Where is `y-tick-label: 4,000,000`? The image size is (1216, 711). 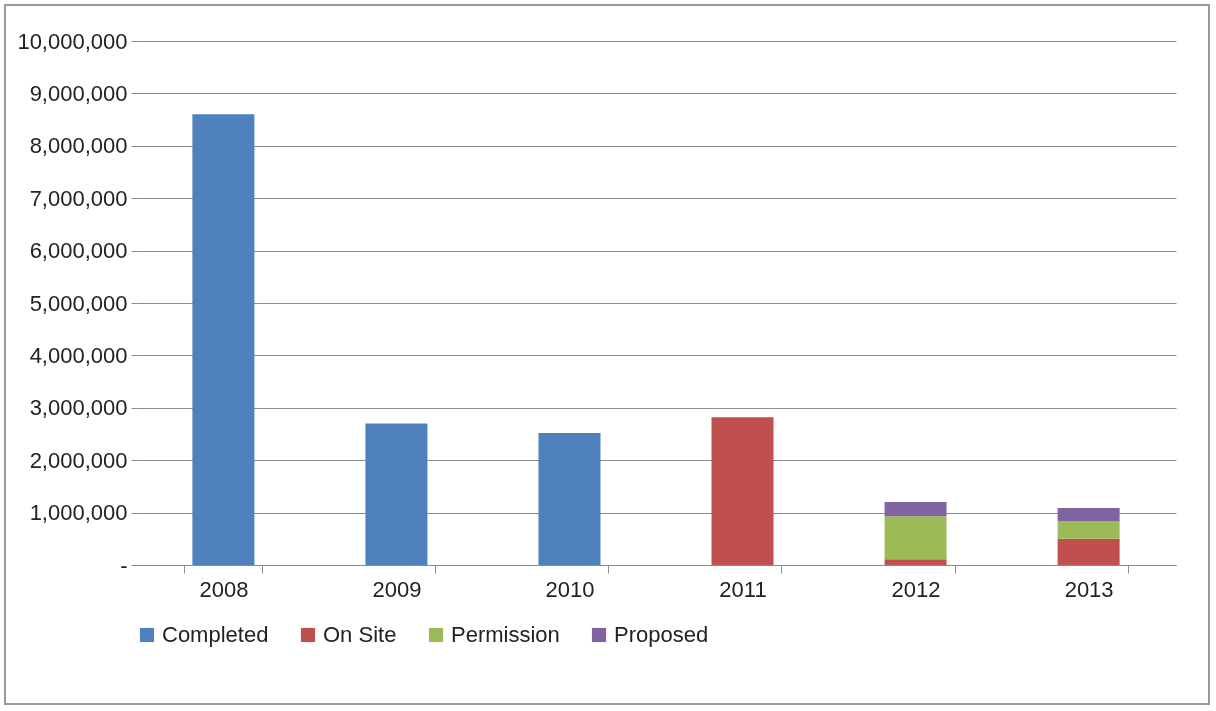
y-tick-label: 4,000,000 is located at coordinates (78, 355).